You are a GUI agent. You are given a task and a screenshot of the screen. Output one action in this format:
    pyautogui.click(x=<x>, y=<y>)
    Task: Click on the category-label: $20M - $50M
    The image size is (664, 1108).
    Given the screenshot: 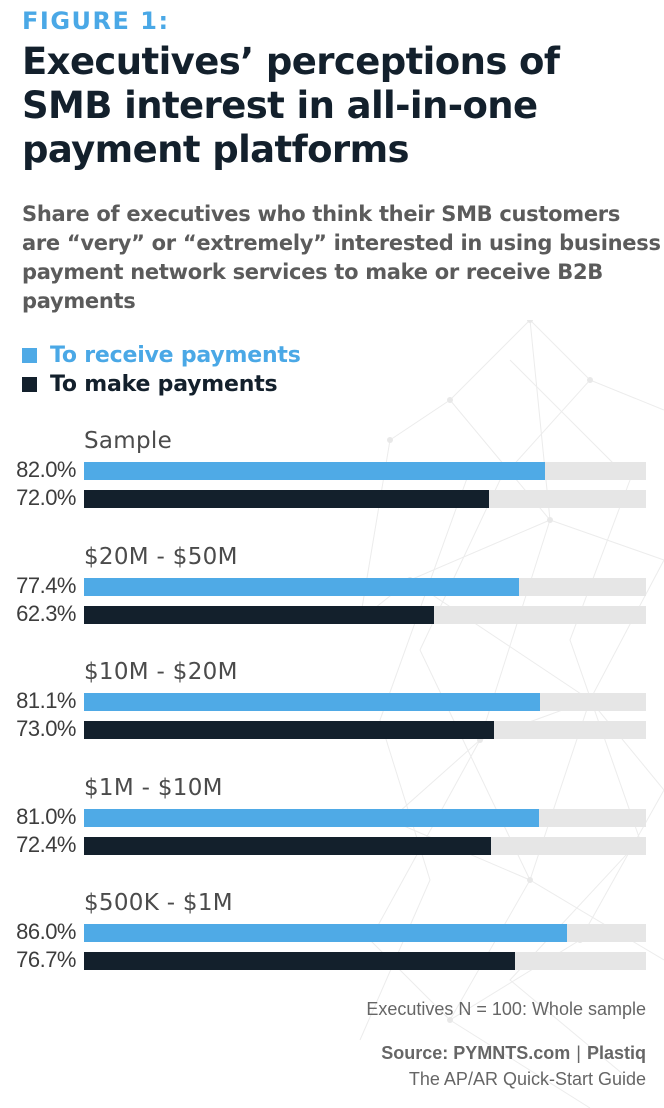 What is the action you would take?
    pyautogui.click(x=161, y=556)
    